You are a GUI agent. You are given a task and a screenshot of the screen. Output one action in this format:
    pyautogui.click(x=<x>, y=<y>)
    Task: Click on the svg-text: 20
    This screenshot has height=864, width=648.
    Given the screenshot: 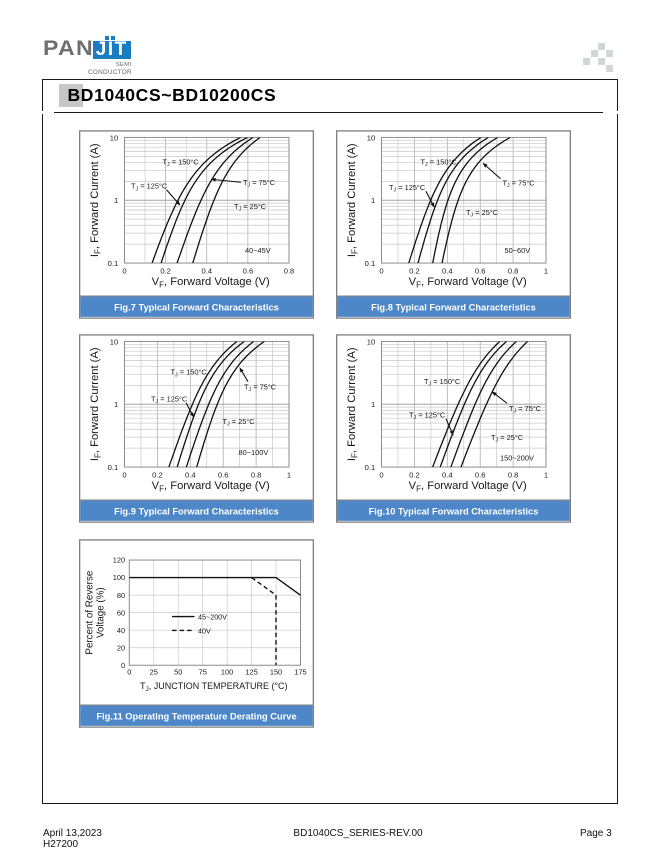 What is the action you would take?
    pyautogui.click(x=121, y=648)
    